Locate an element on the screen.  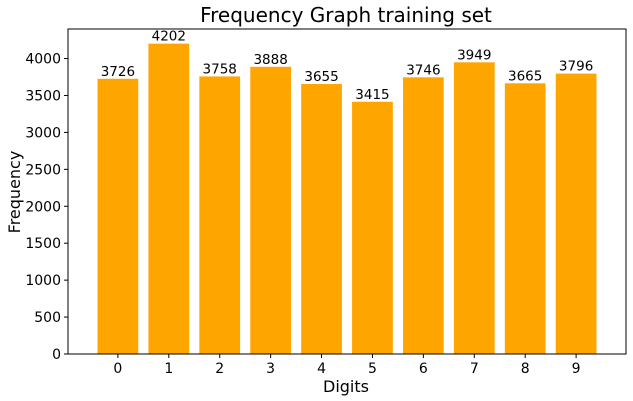
y-tick-label-2500: 2500 is located at coordinates (43, 170).